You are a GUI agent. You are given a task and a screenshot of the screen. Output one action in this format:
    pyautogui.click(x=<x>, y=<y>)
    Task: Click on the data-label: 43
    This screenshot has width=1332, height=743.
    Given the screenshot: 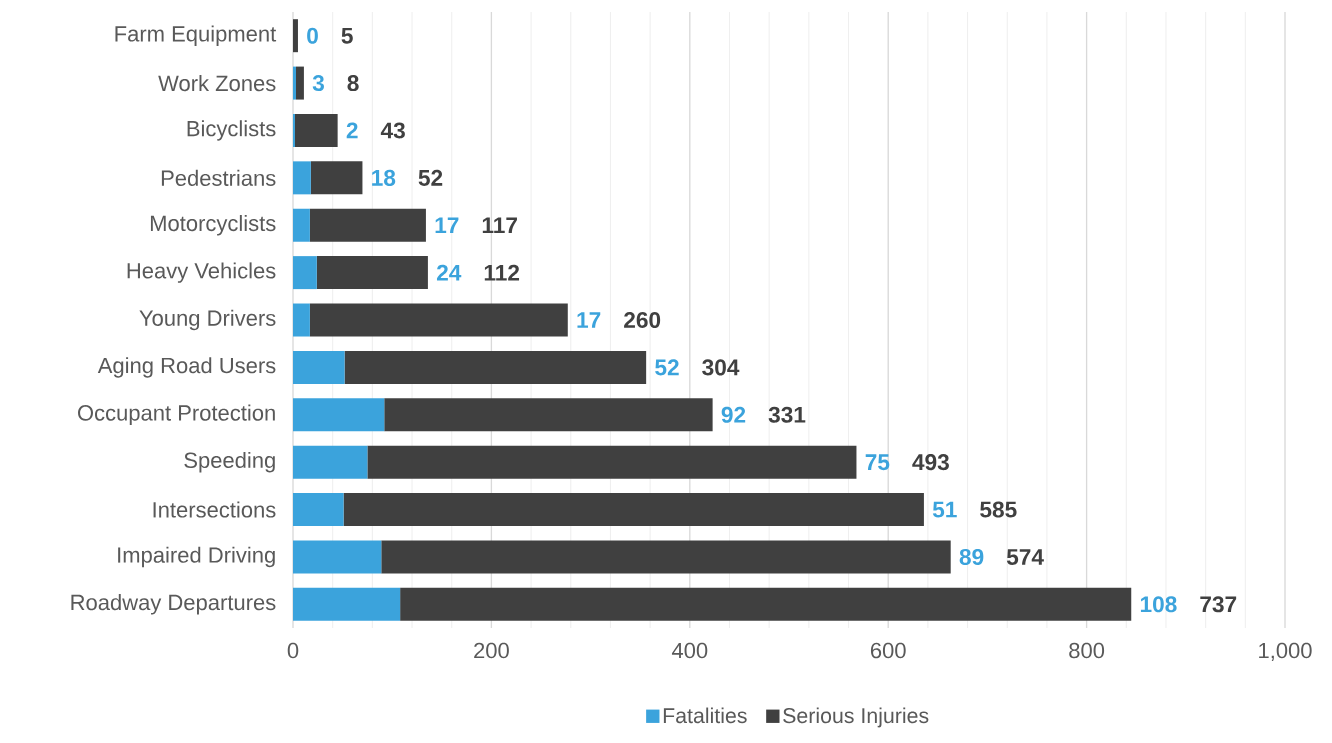 What is the action you would take?
    pyautogui.click(x=392, y=130)
    